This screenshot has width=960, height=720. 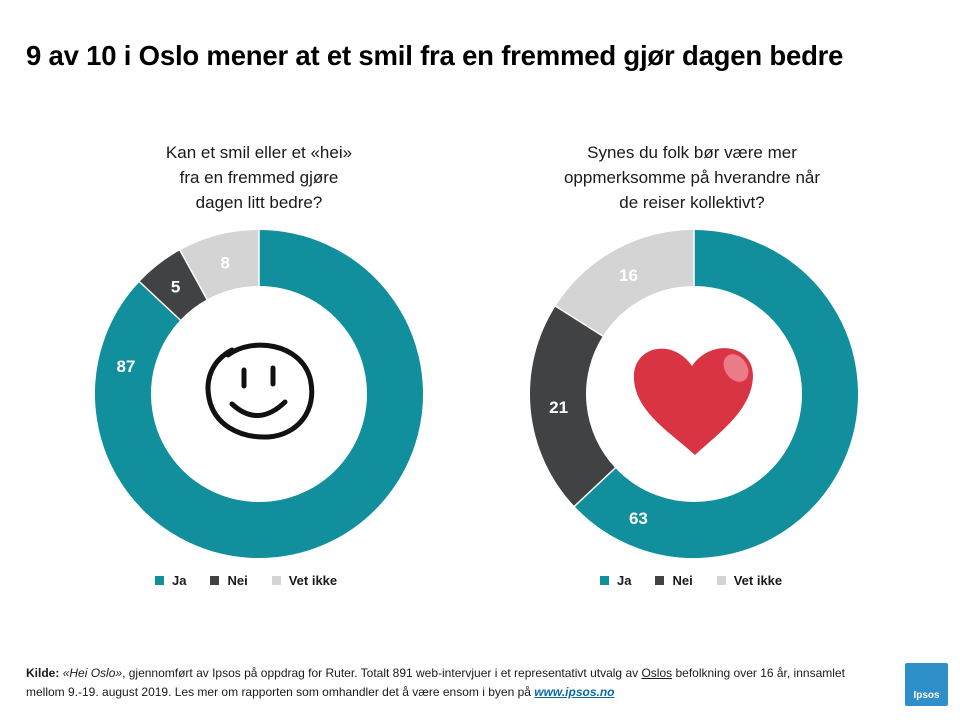 I want to click on chart1-question-line: Kan et smil eller et «hei», so click(x=259, y=152).